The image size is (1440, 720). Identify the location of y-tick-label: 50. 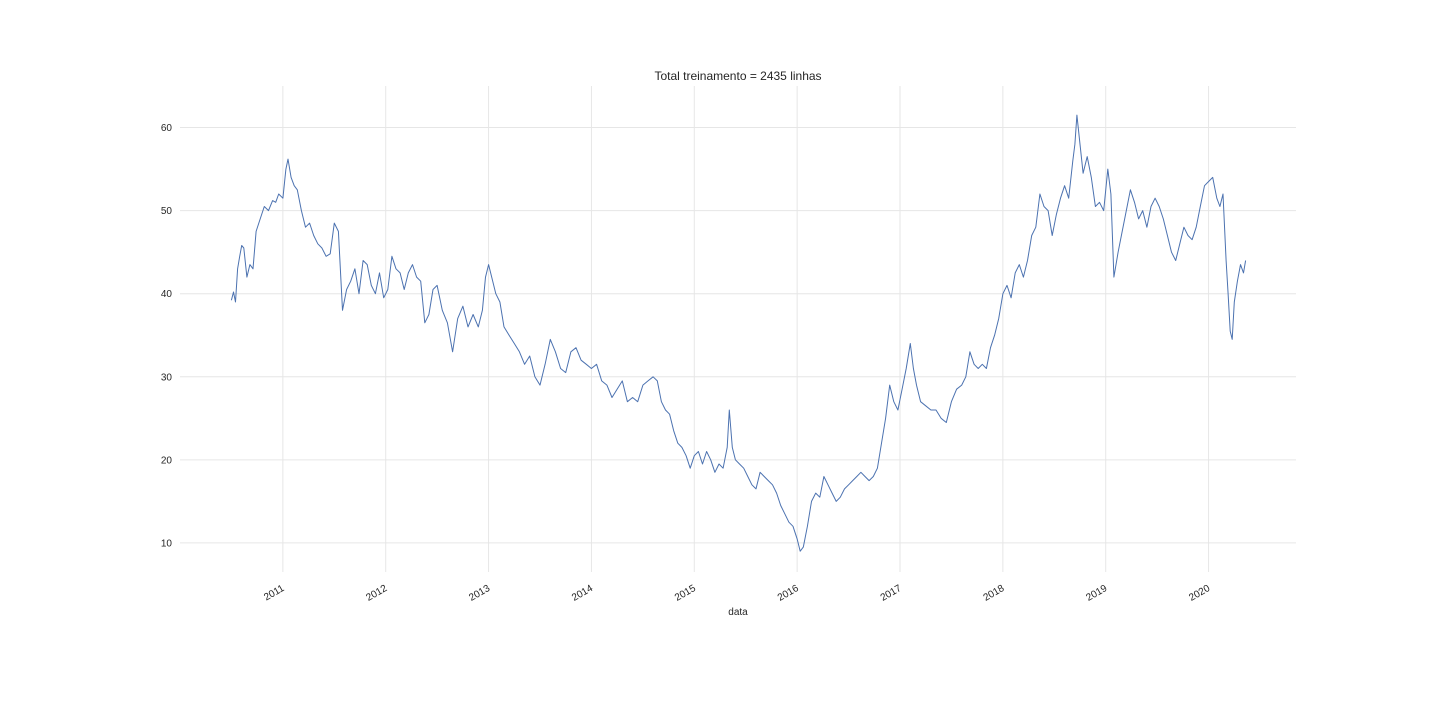
(167, 211).